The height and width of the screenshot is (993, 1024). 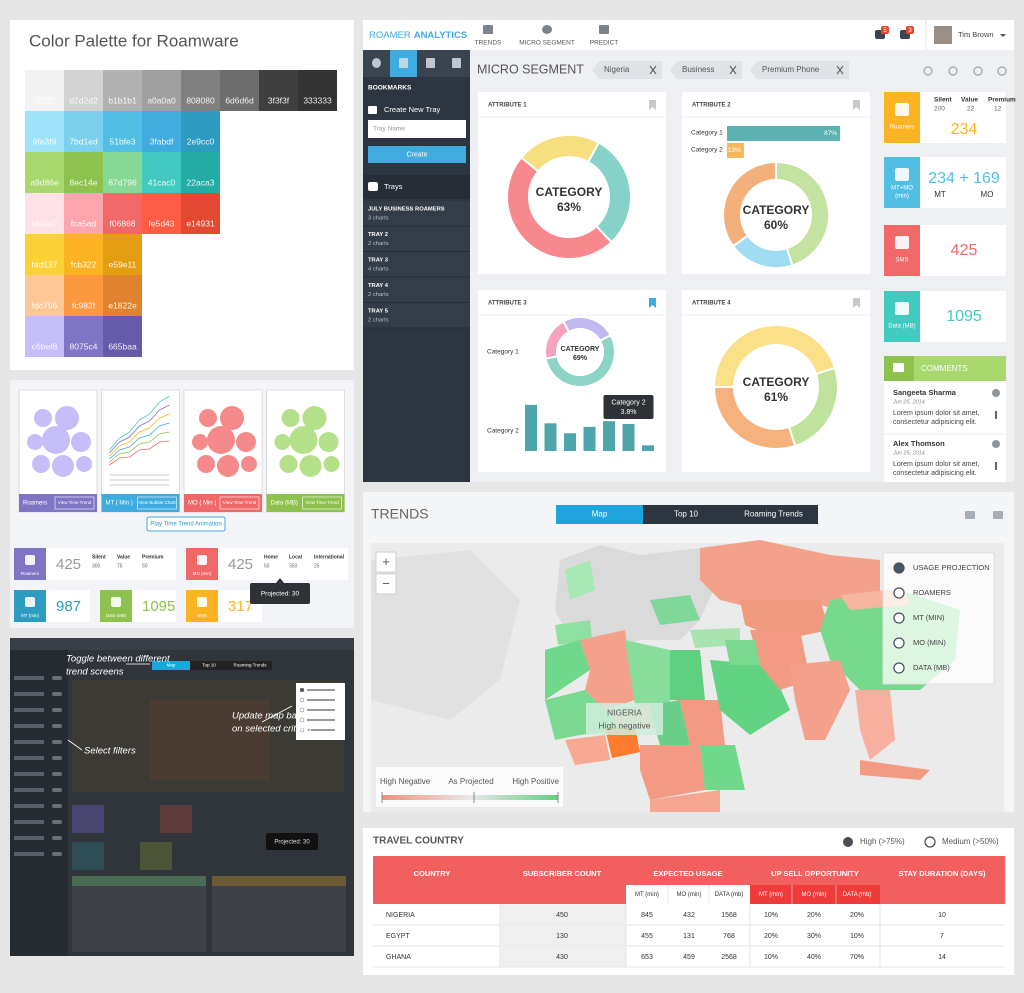 What do you see at coordinates (902, 117) in the screenshot?
I see `kpi-icon-box` at bounding box center [902, 117].